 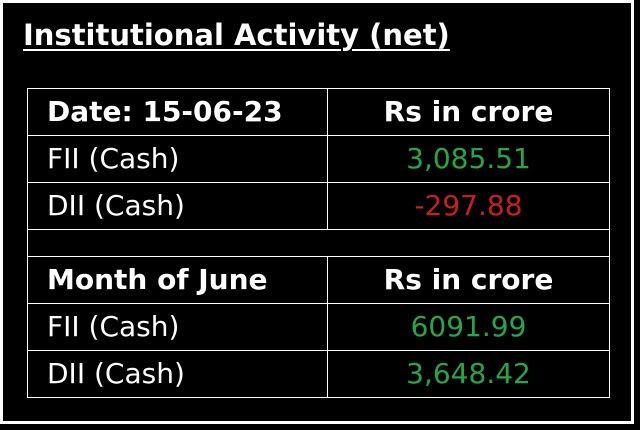 I want to click on date-header-cell: Date: 15-06-23, so click(x=177, y=112).